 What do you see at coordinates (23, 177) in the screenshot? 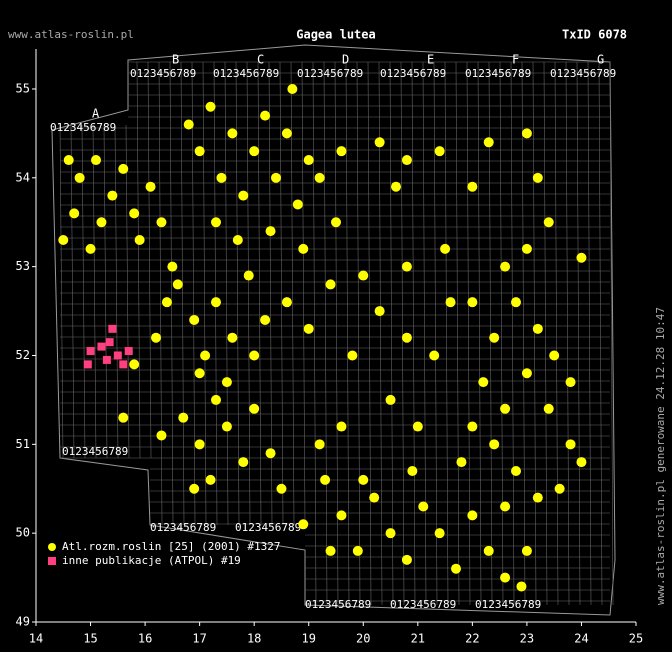
I see `y-tick-label: 54` at bounding box center [23, 177].